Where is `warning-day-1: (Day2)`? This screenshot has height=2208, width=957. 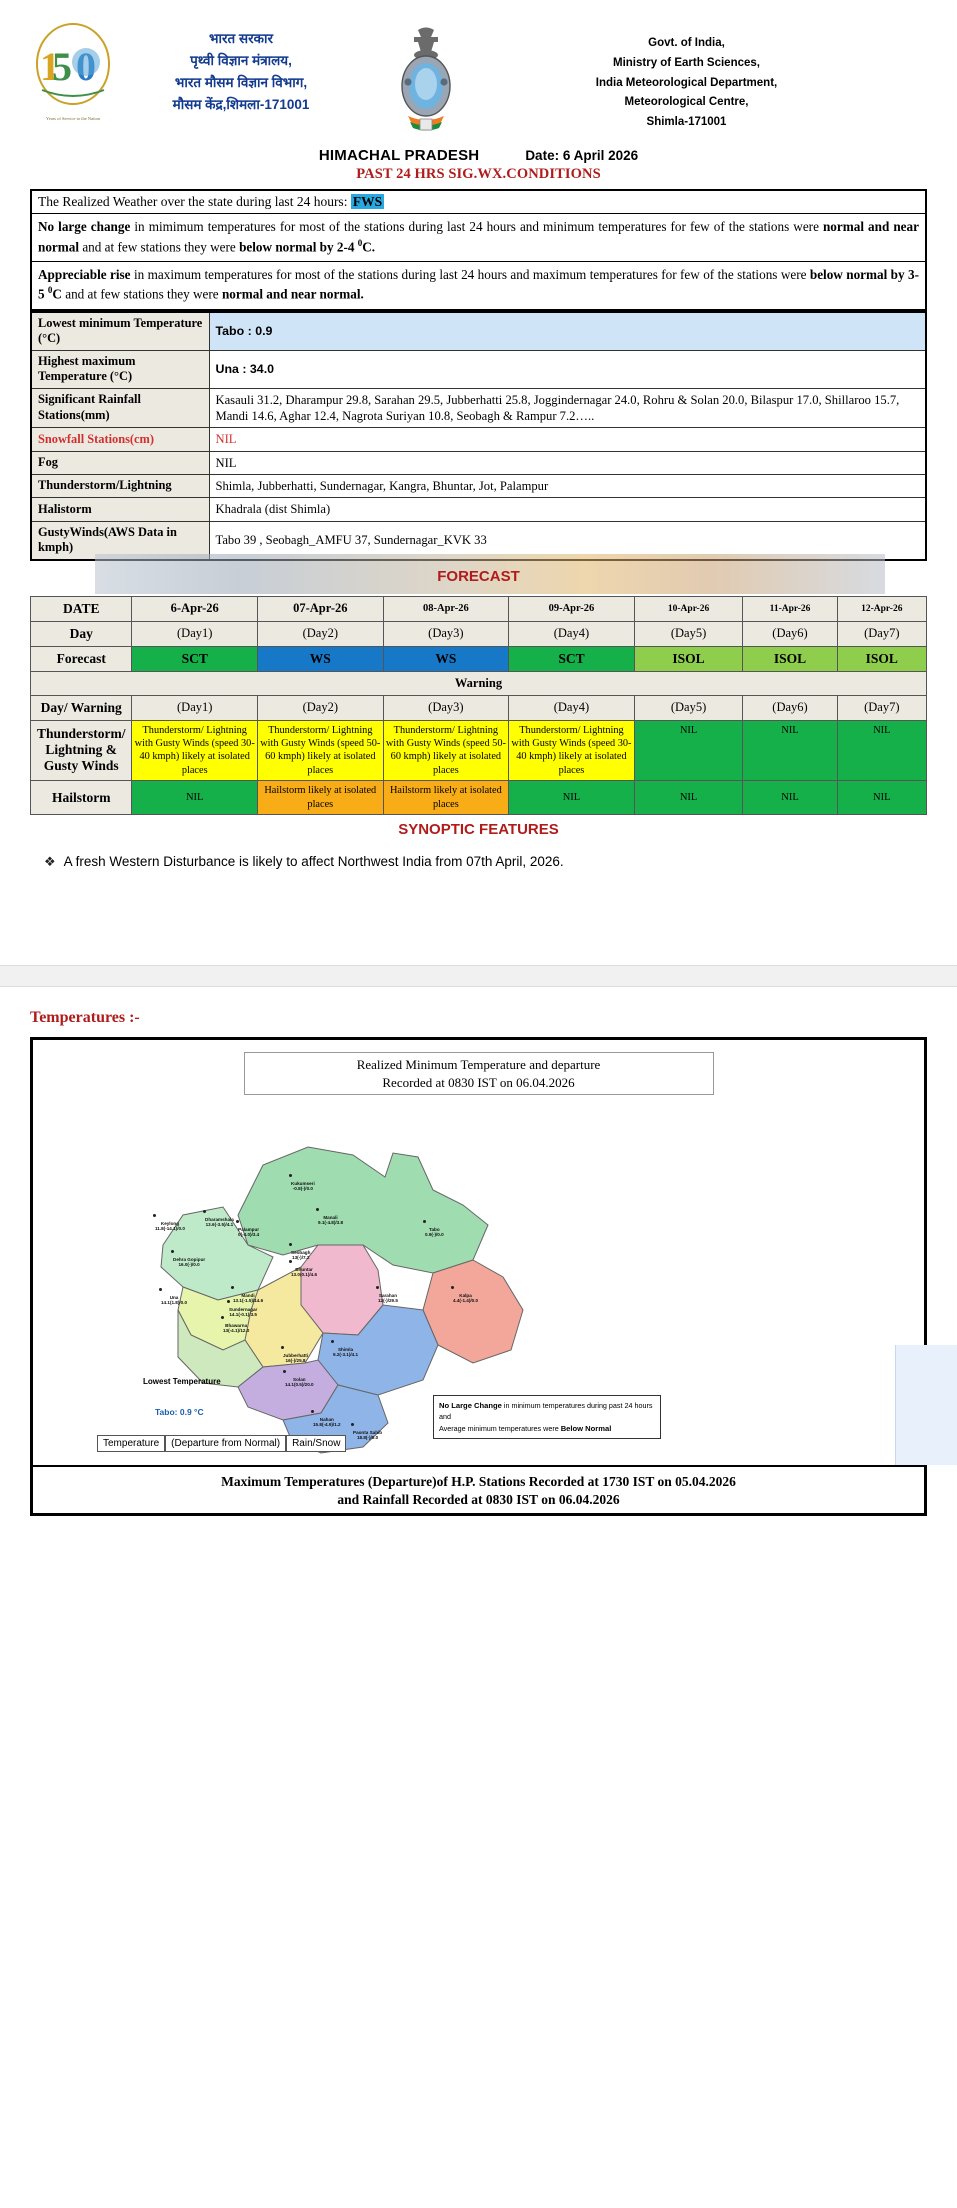
warning-day-1: (Day2) is located at coordinates (320, 707).